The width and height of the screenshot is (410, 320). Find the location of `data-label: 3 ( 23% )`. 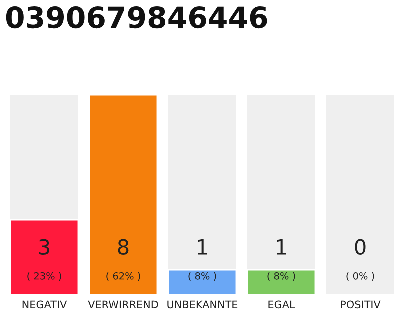

data-label: 3 ( 23% ) is located at coordinates (45, 260).